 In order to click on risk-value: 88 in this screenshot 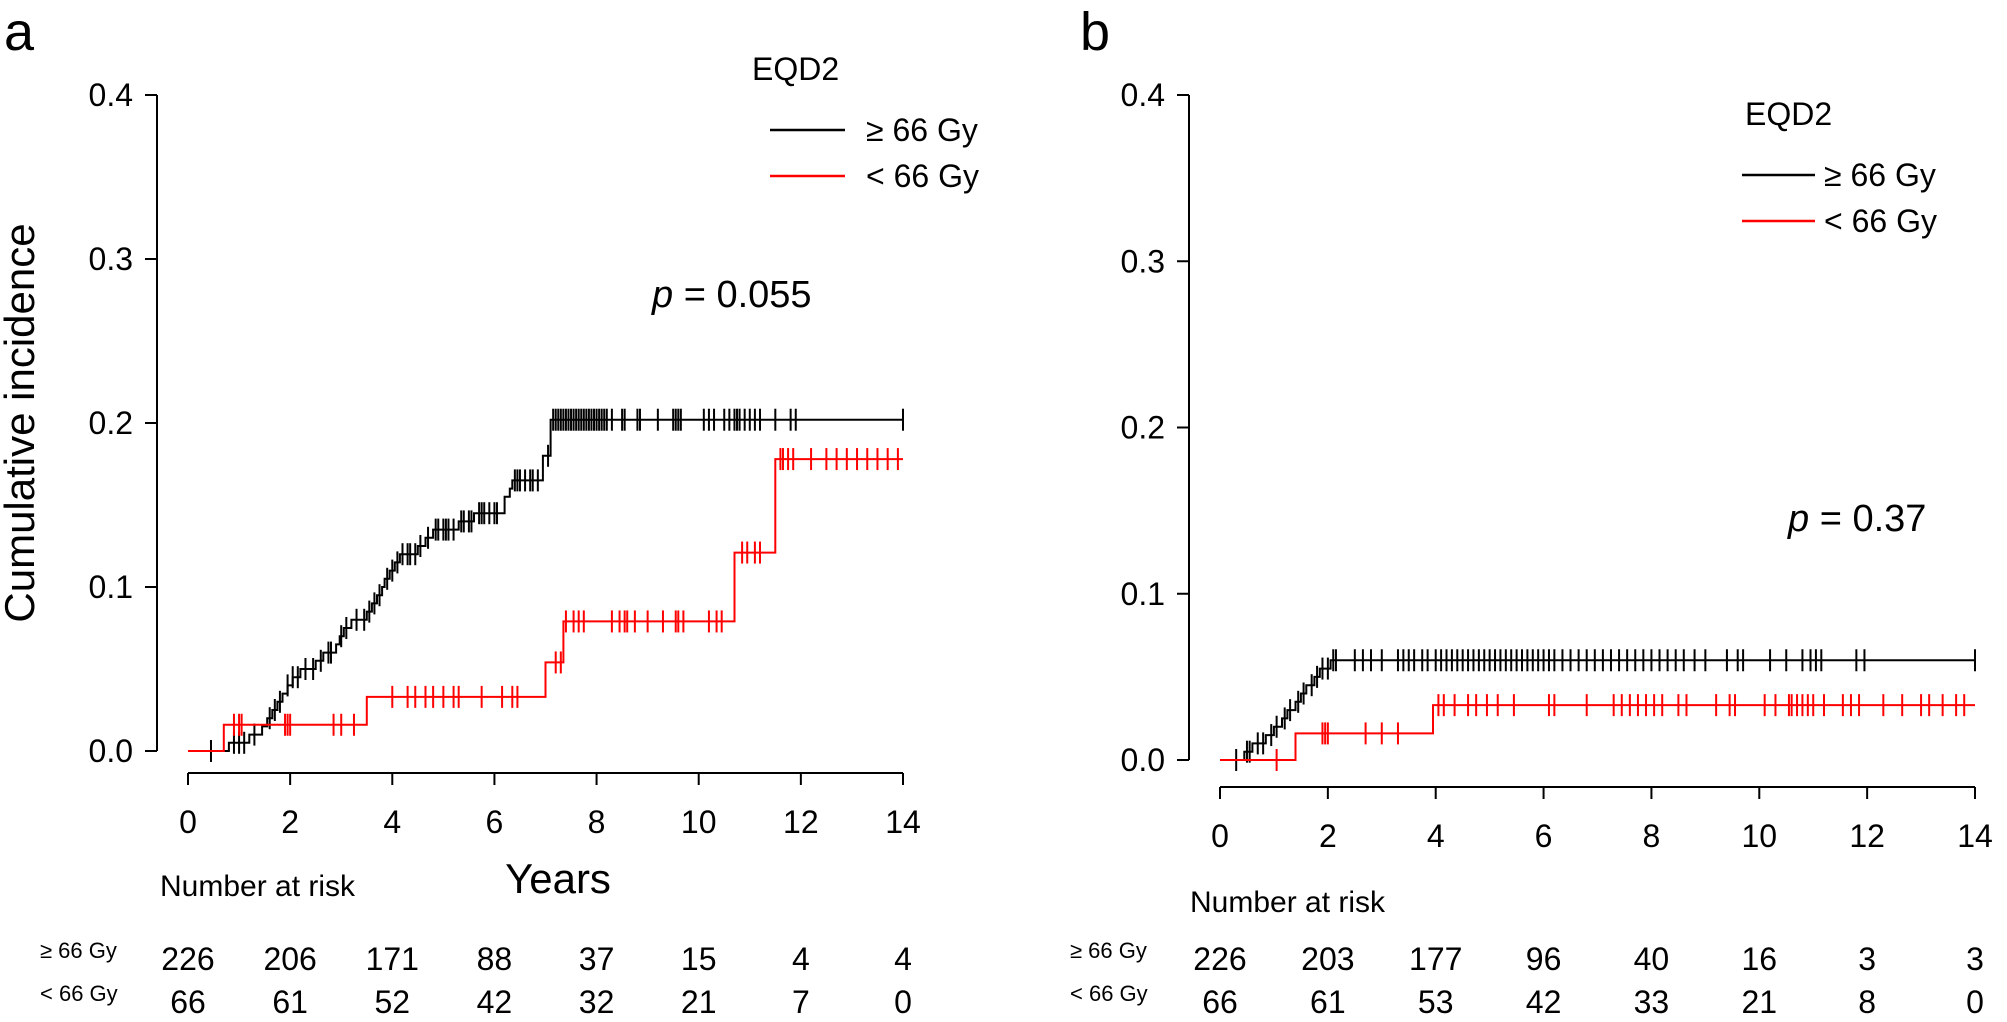, I will do `click(495, 959)`.